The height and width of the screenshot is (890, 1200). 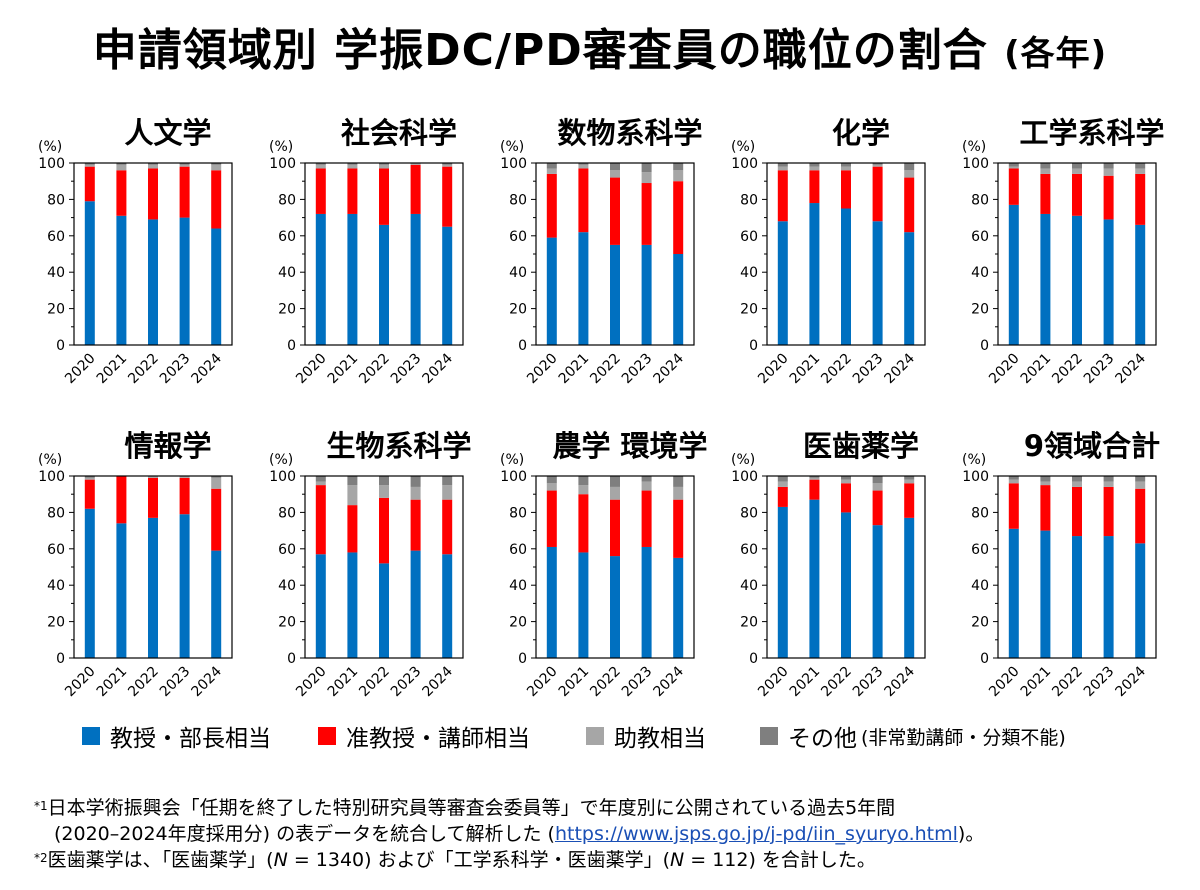 What do you see at coordinates (1056, 54) in the screenshot?
I see `title-suffix: (各年)` at bounding box center [1056, 54].